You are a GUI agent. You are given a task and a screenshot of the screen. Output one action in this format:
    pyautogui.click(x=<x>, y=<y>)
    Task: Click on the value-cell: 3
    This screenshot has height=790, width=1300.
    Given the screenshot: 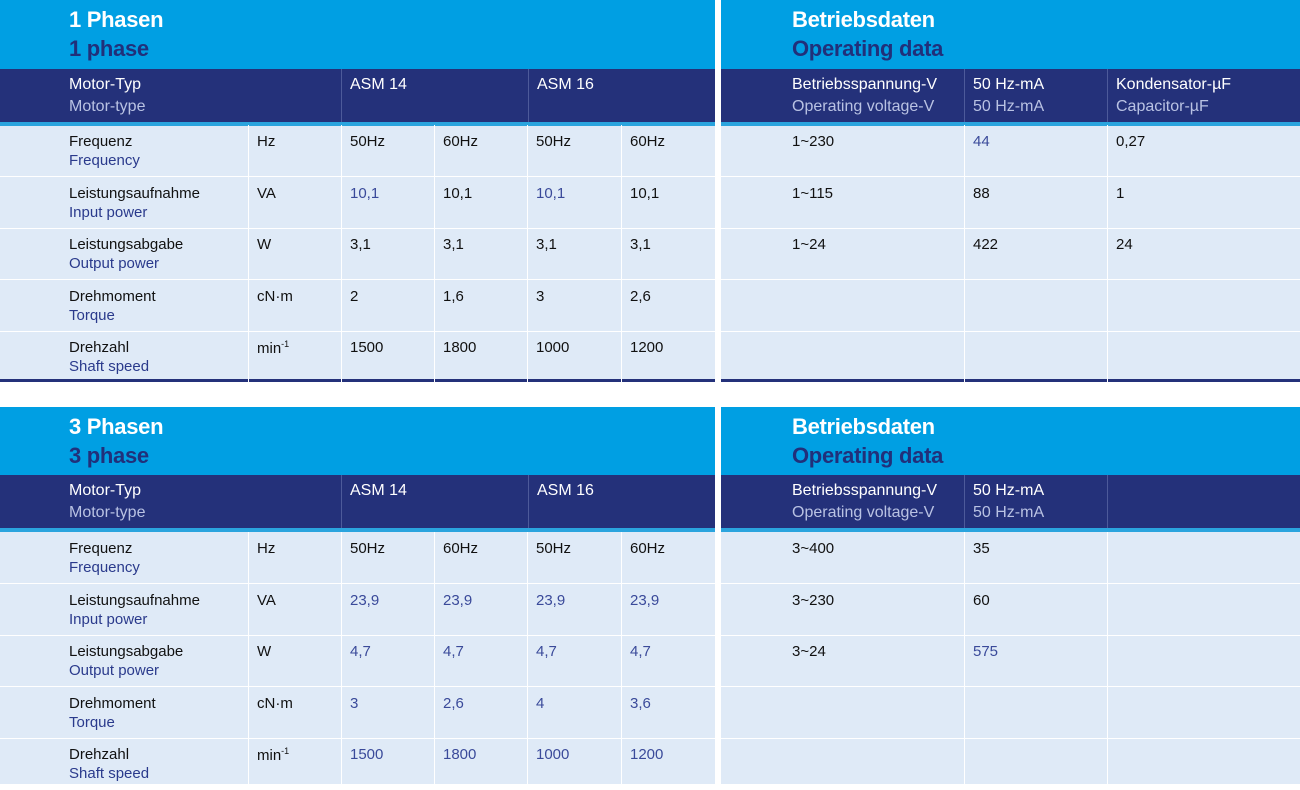 What is the action you would take?
    pyautogui.click(x=574, y=305)
    